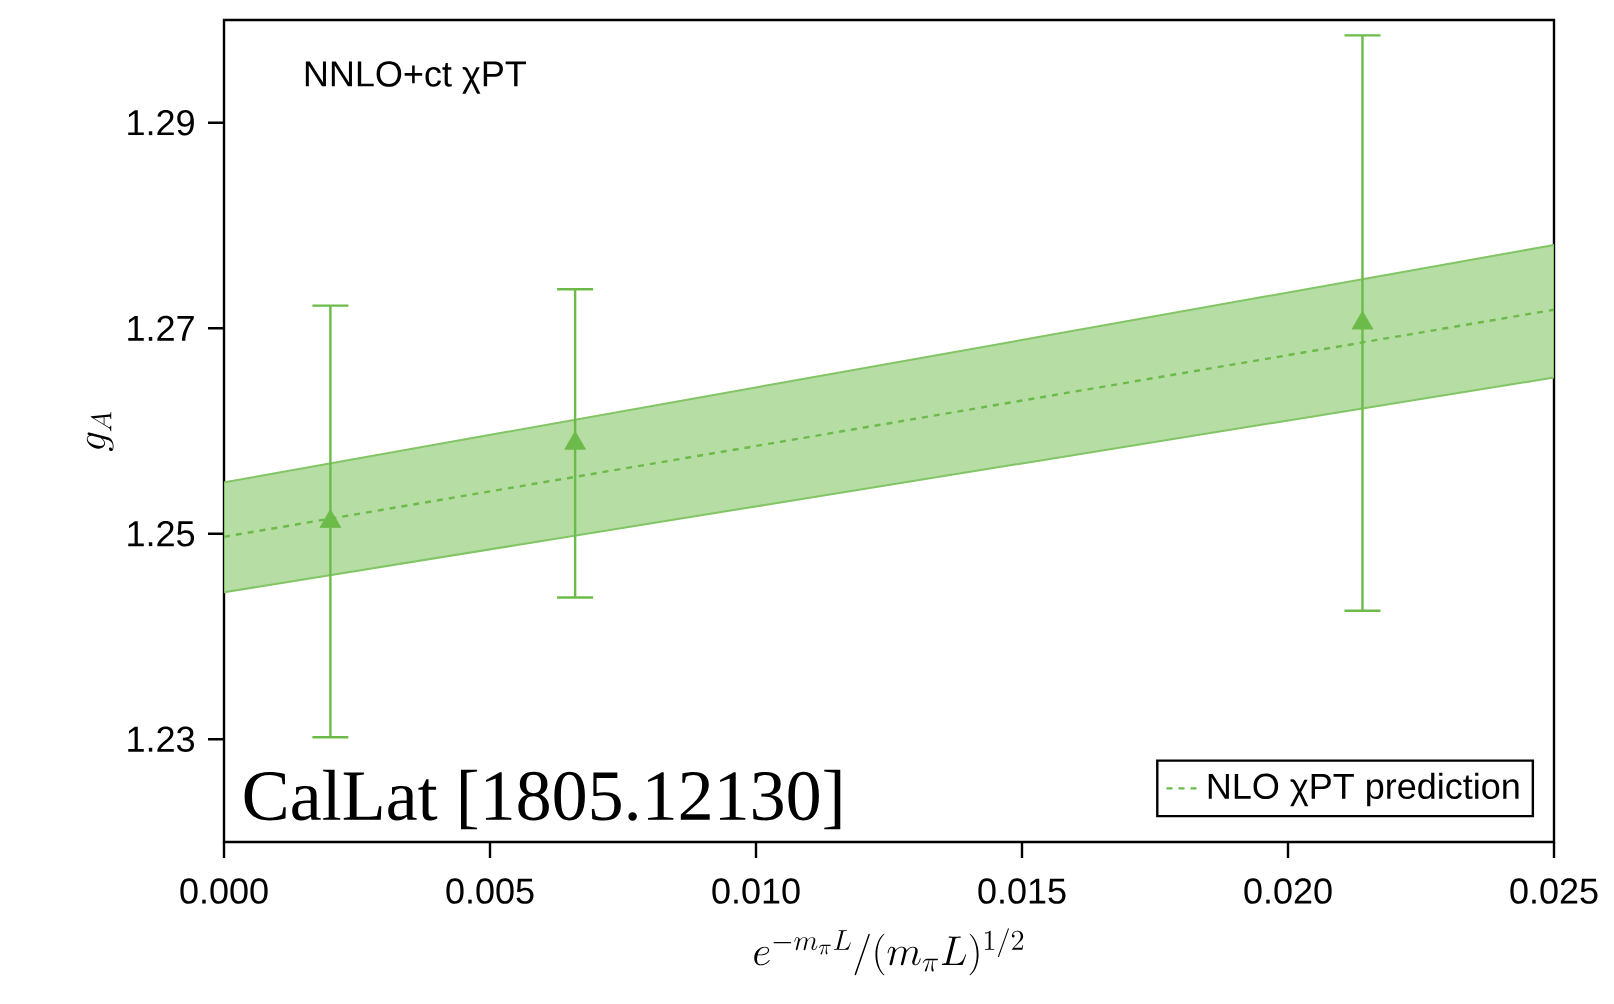  Describe the element at coordinates (100, 432) in the screenshot. I see `y-axis-title: $g_A$` at that location.